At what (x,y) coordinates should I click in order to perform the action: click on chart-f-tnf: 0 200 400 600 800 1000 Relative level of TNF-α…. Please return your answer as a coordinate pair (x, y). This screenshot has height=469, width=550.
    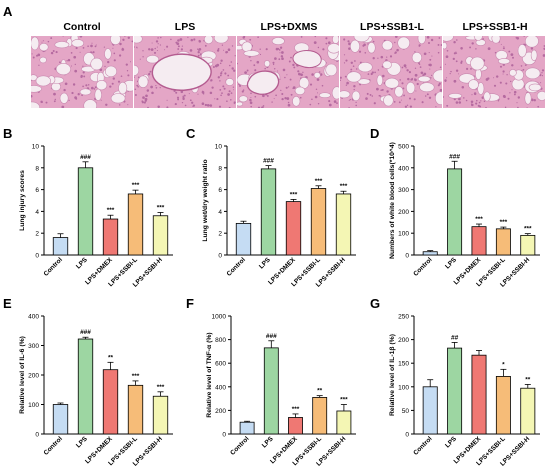
    Looking at the image, I should click on (281, 391).